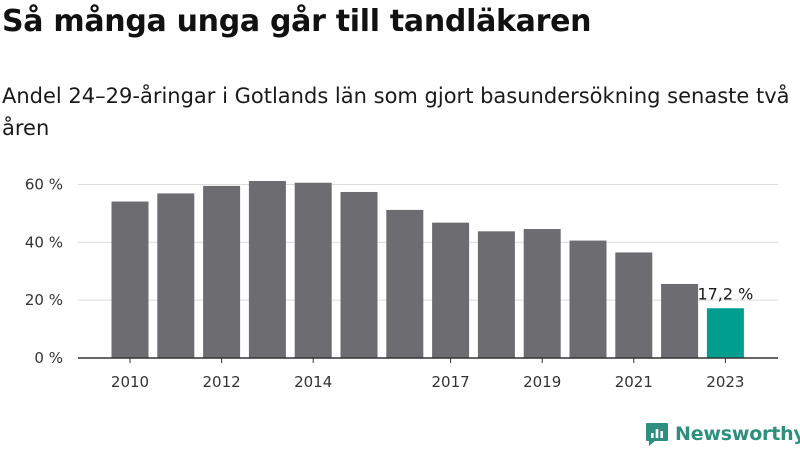  What do you see at coordinates (725, 333) in the screenshot?
I see `bar-highlight` at bounding box center [725, 333].